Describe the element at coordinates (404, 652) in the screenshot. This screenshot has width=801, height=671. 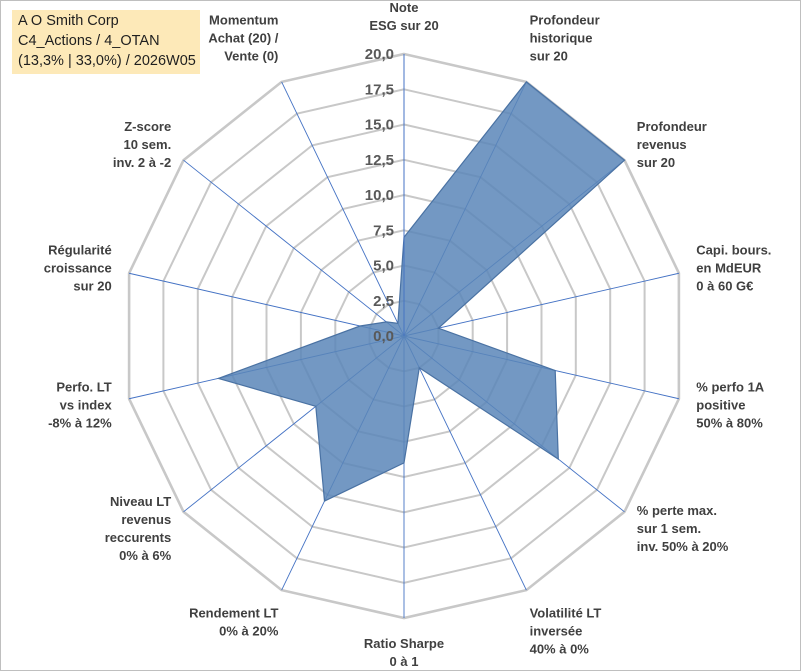
I see `axis-label: Ratio Sharpe 0 à 1` at that location.